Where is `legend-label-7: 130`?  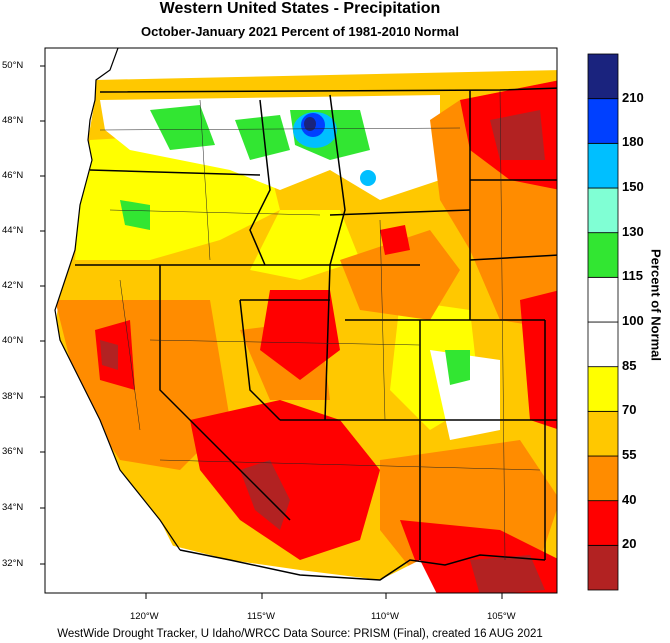 legend-label-7: 130 is located at coordinates (633, 231).